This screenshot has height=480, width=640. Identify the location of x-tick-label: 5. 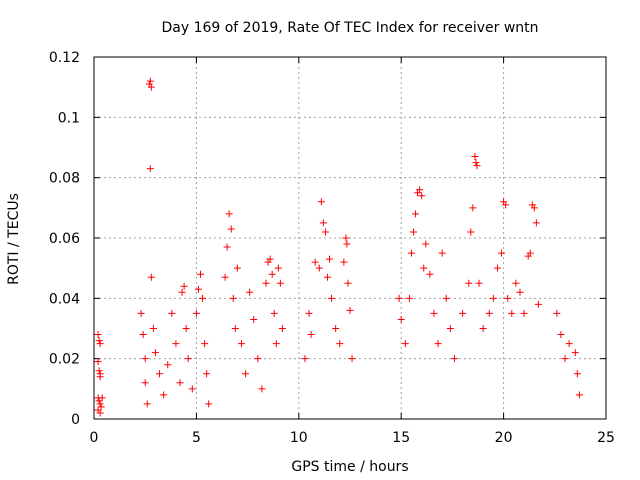
(196, 438).